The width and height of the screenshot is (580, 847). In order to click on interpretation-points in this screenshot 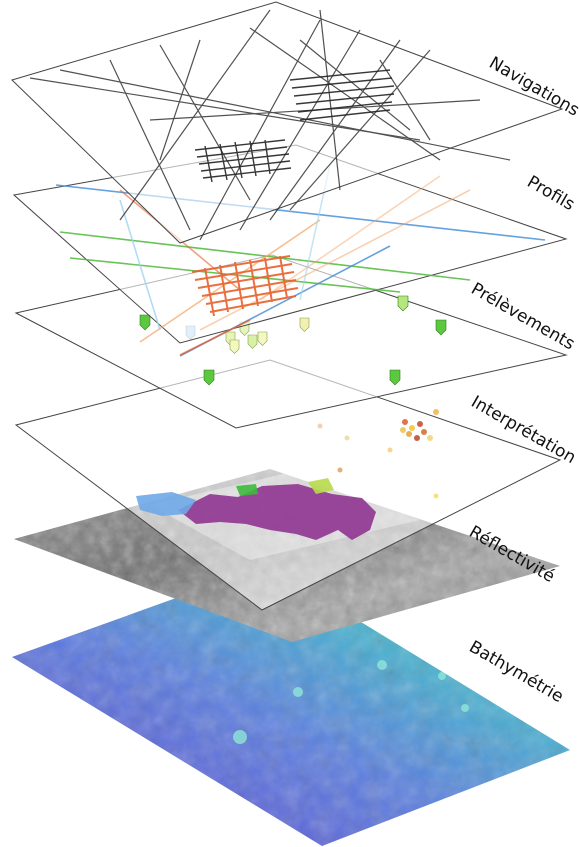, I will do `click(378, 454)`.